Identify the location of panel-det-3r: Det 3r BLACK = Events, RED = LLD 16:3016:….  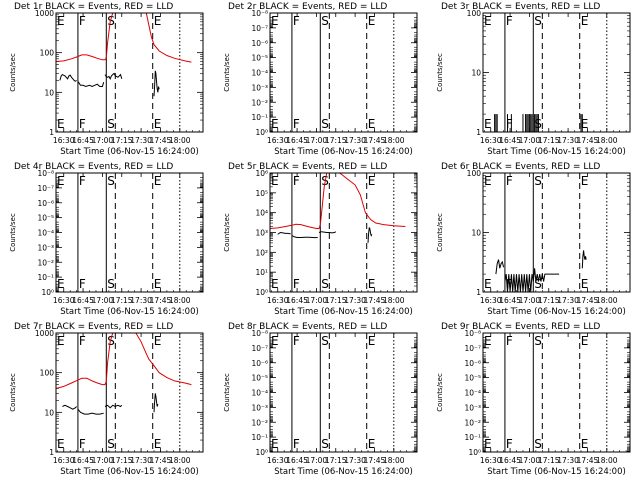
(533, 79).